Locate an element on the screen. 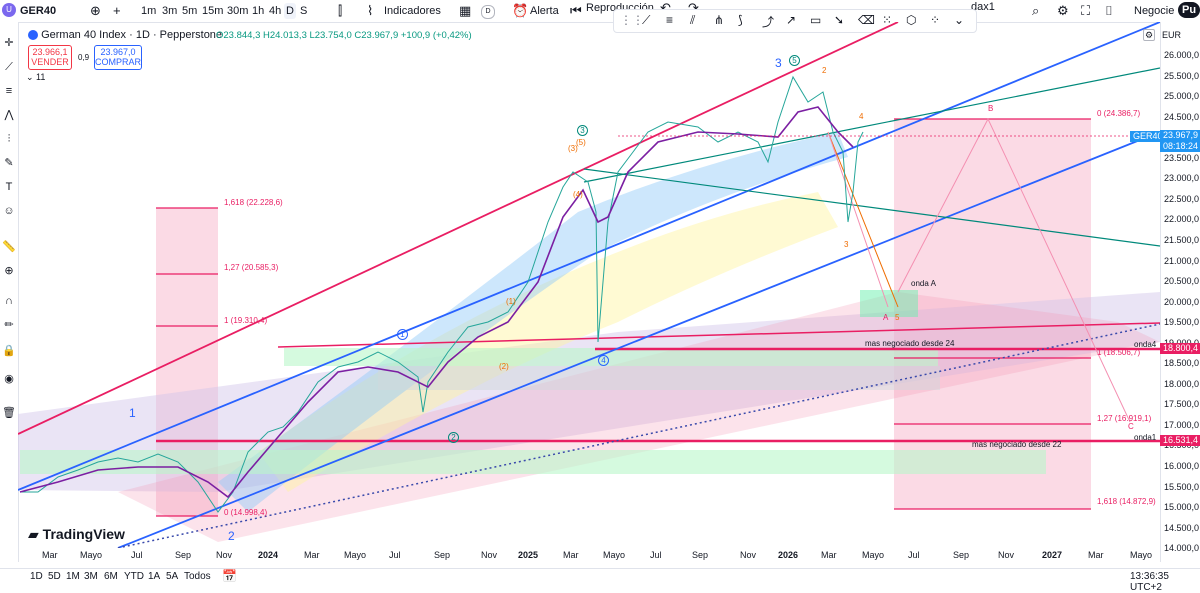 The image size is (1200, 593). fib-retracement-icon: ≡ is located at coordinates (9, 91).